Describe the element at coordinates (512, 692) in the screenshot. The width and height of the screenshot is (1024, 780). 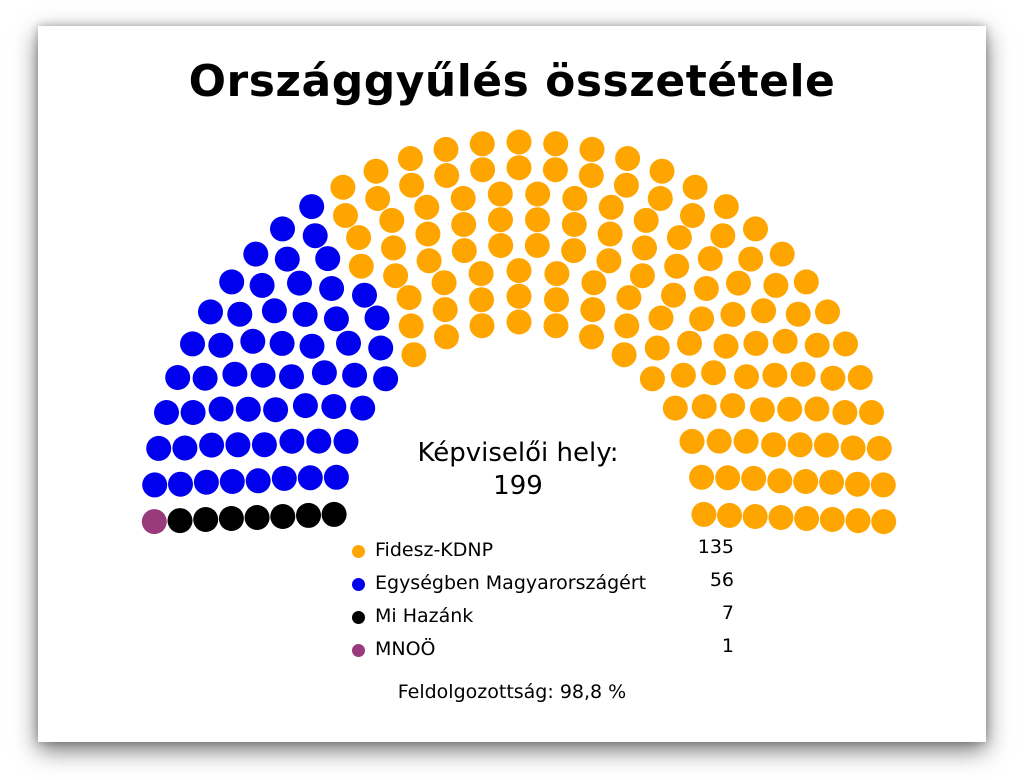
I see `processing-status: Feldolgozottság: 98,8 %` at that location.